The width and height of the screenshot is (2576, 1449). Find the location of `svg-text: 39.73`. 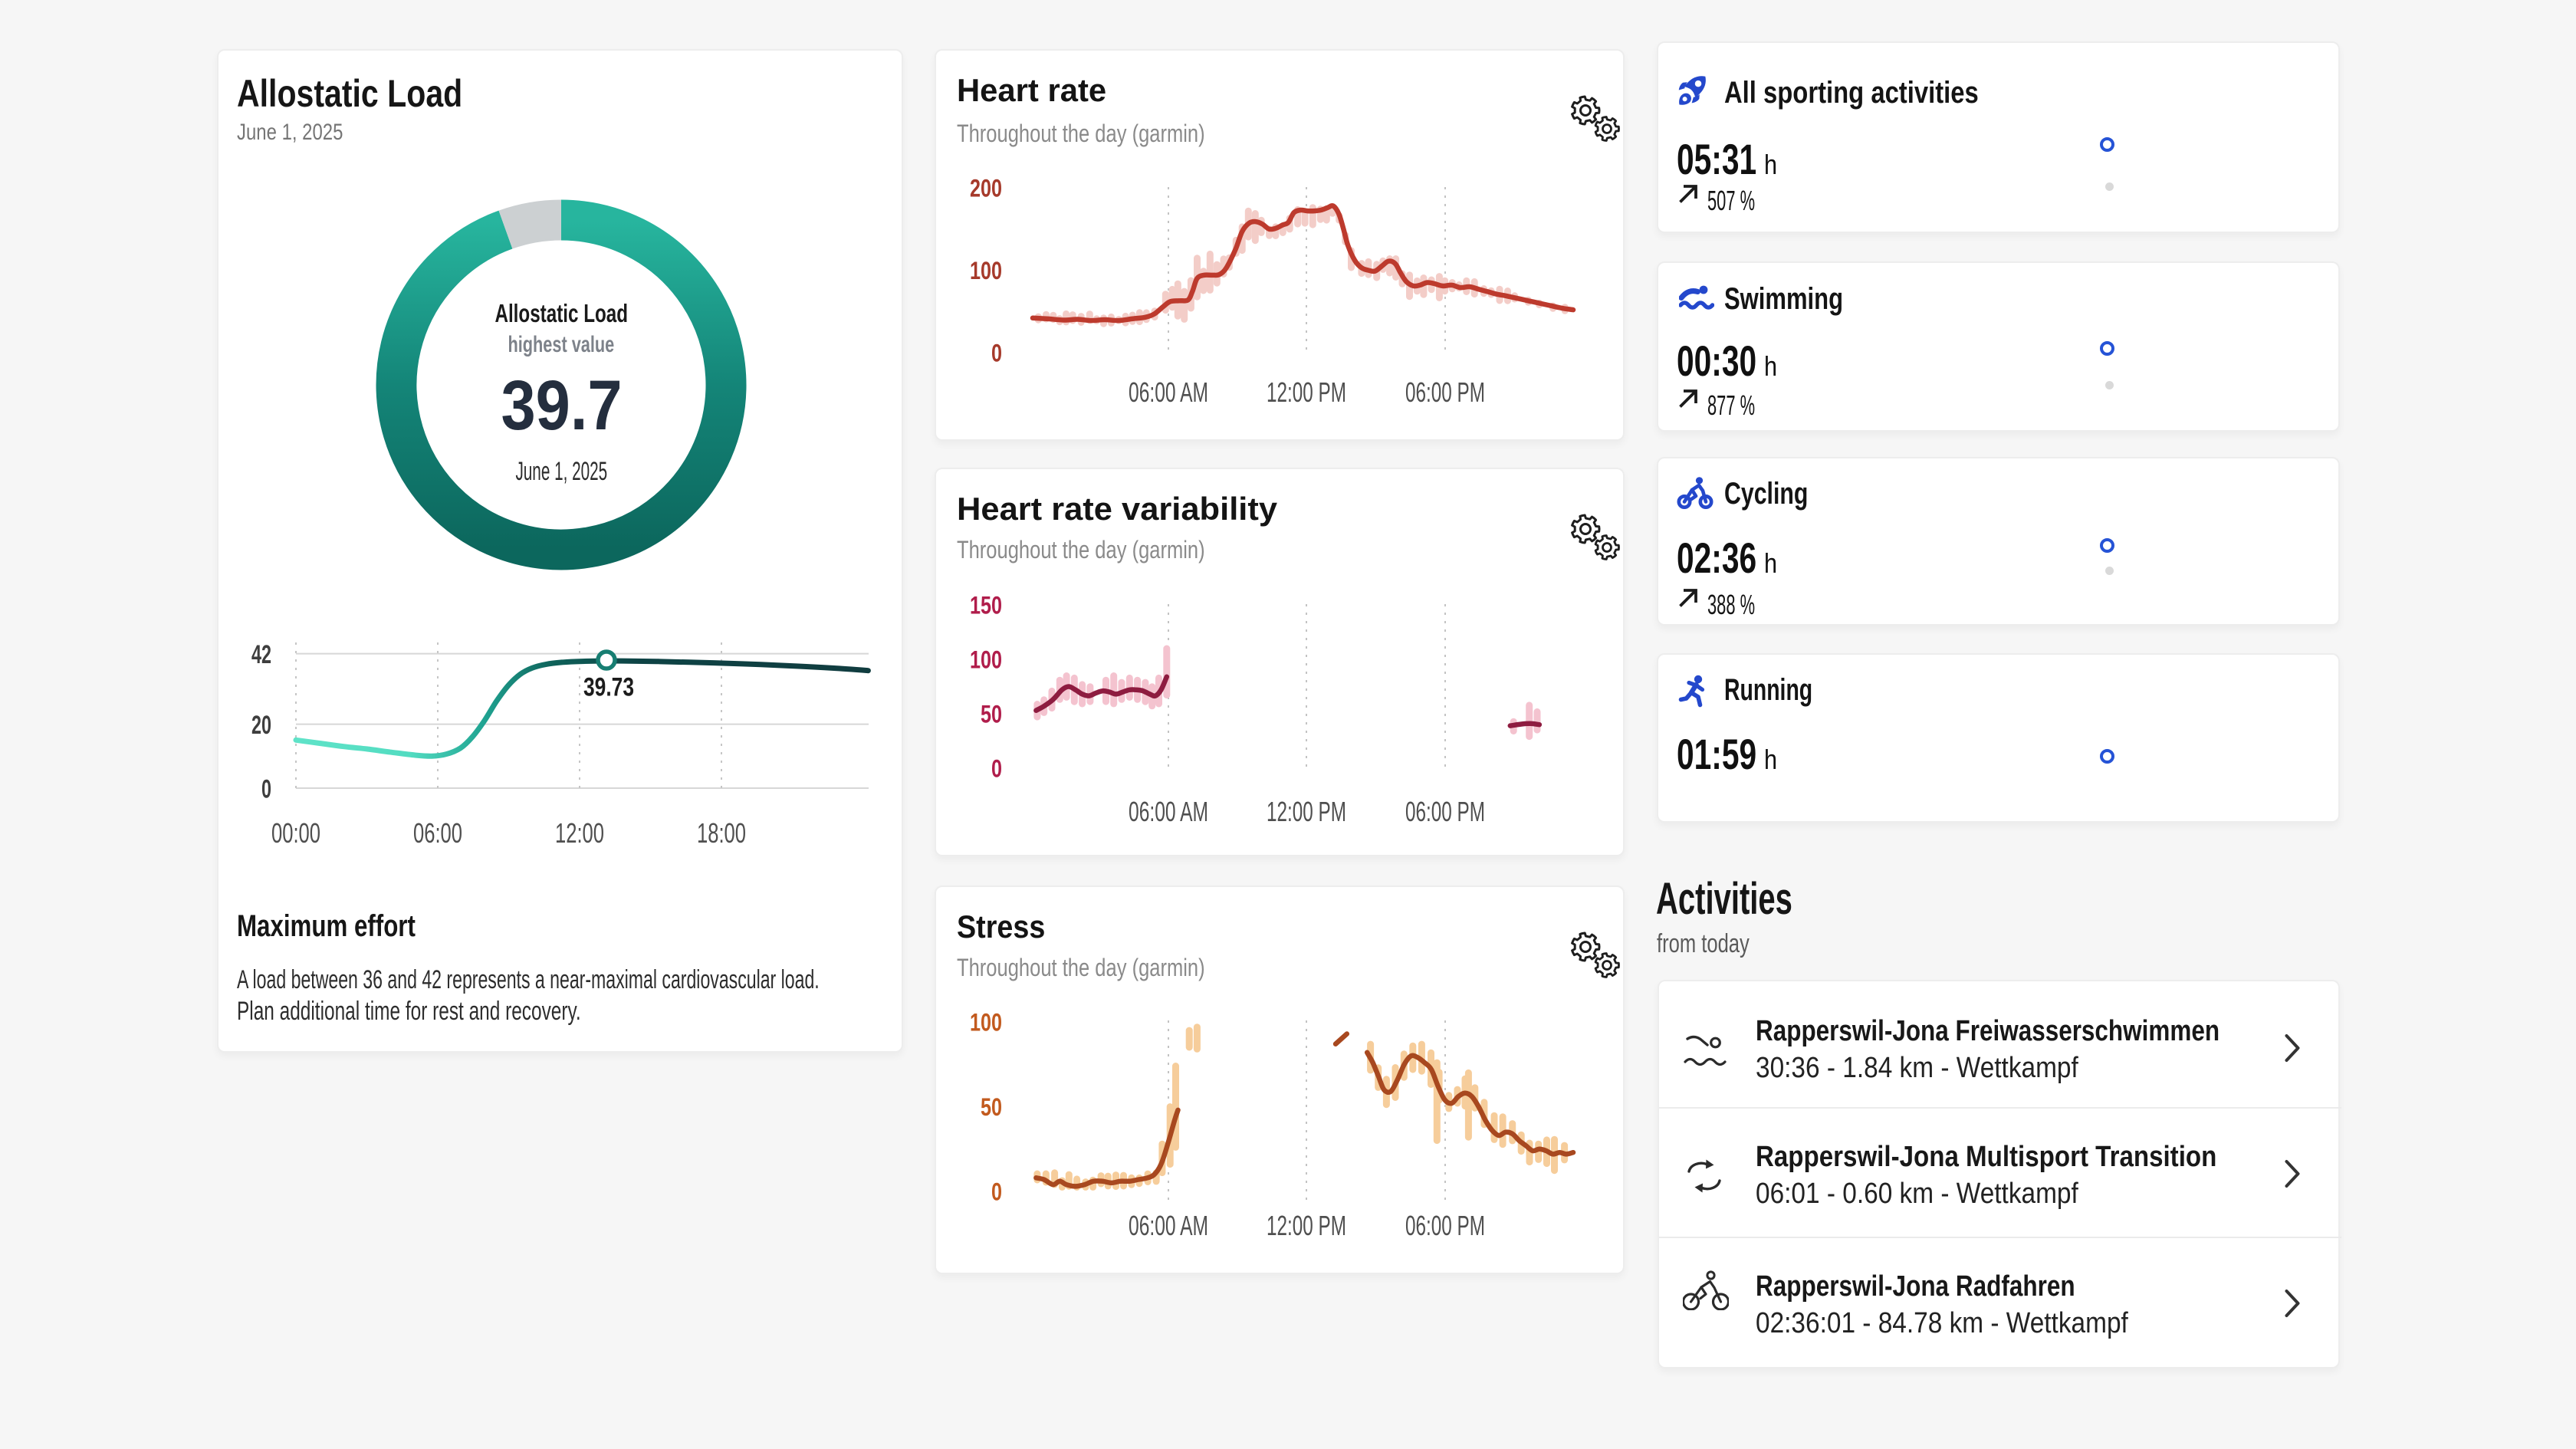

svg-text: 39.73 is located at coordinates (608, 687).